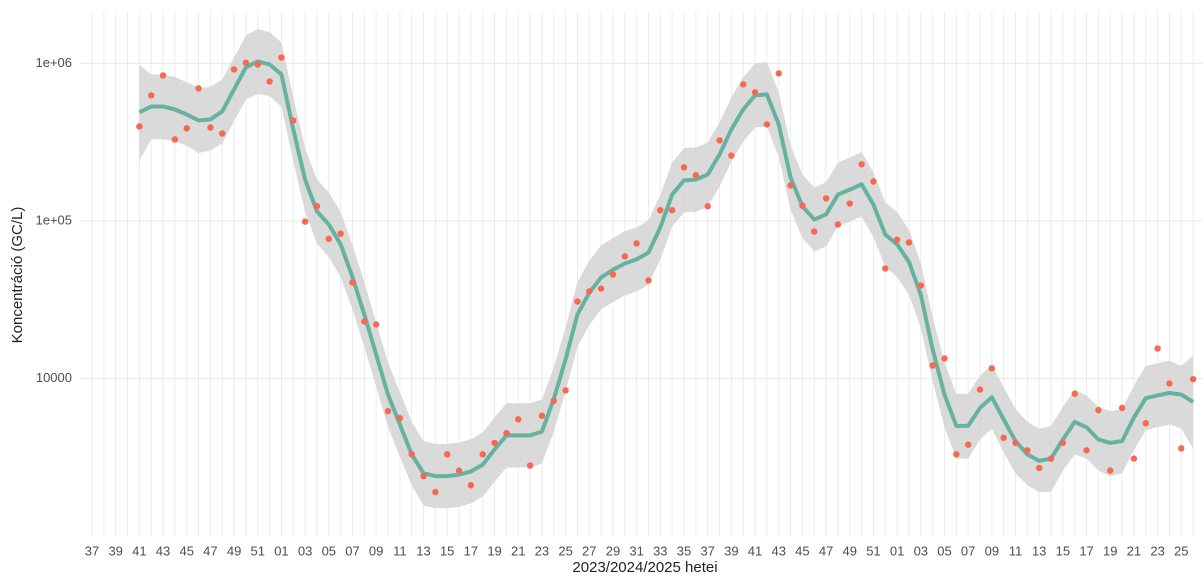 This screenshot has width=1203, height=579. Describe the element at coordinates (613, 550) in the screenshot. I see `x-tick-label: 29` at that location.